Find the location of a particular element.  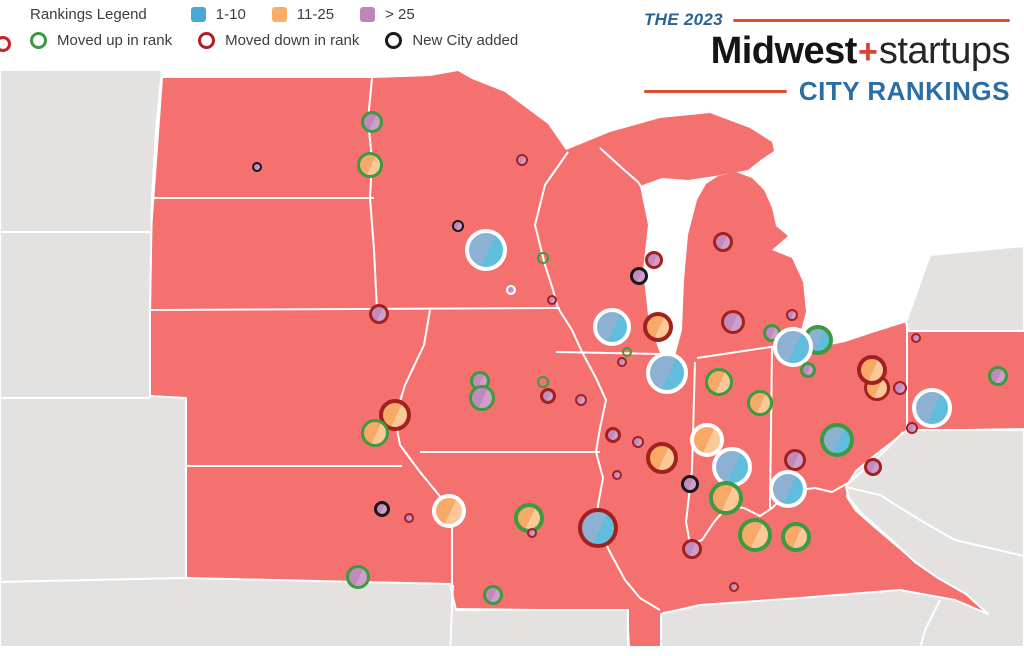

legend-tier-item: > 25 is located at coordinates (387, 14).